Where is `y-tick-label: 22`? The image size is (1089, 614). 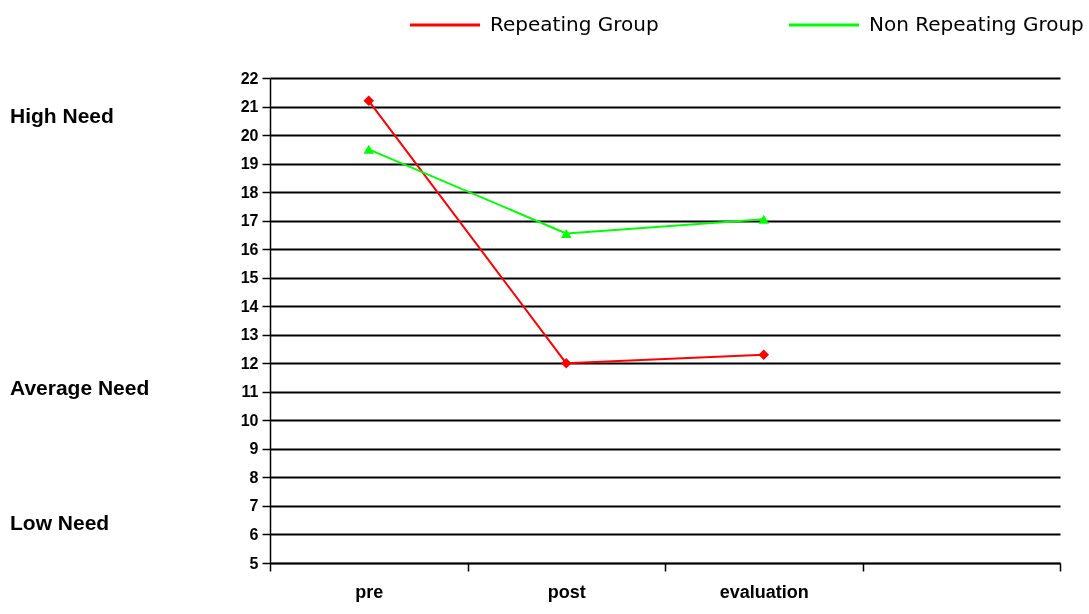
y-tick-label: 22 is located at coordinates (249, 78).